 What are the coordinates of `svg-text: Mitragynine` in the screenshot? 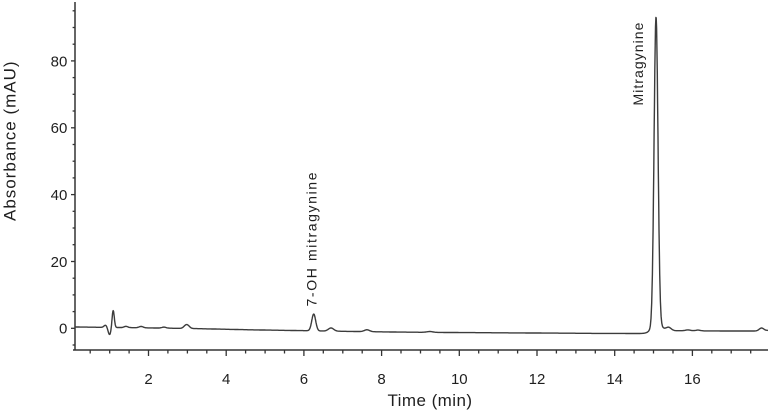 It's located at (638, 64).